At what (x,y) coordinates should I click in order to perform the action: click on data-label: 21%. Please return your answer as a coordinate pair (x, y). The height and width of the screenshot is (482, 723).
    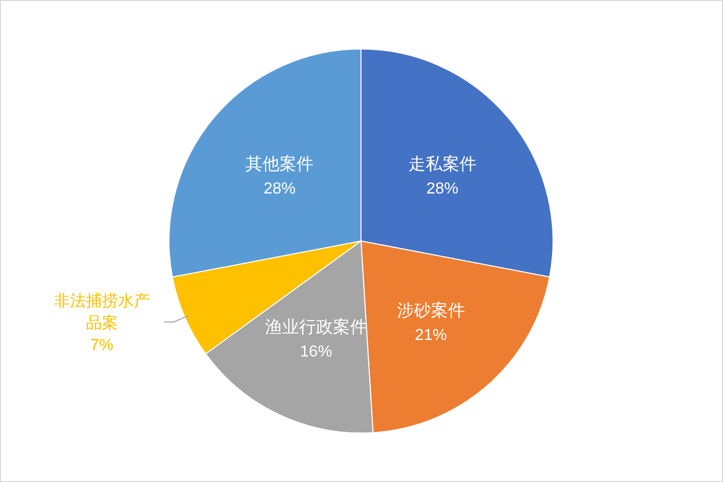
    Looking at the image, I should click on (430, 335).